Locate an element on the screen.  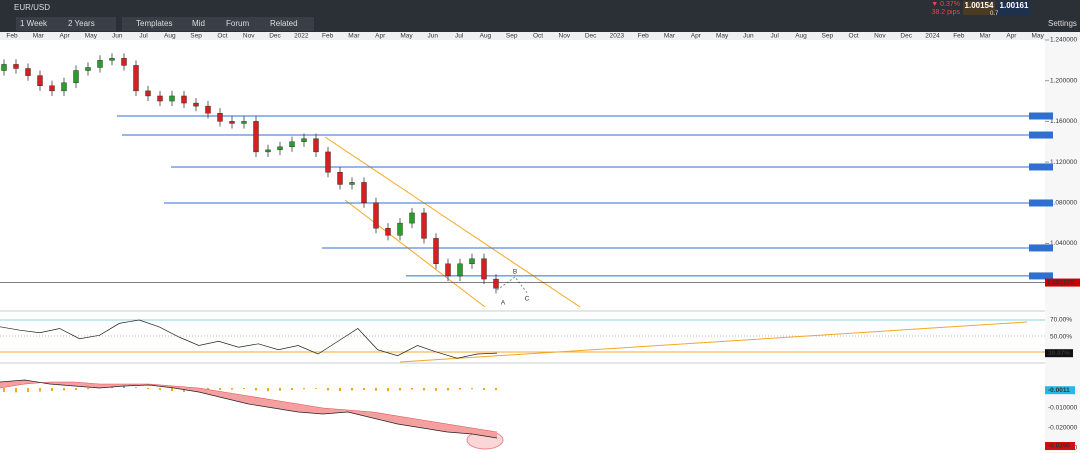
wave-label: A is located at coordinates (503, 303).